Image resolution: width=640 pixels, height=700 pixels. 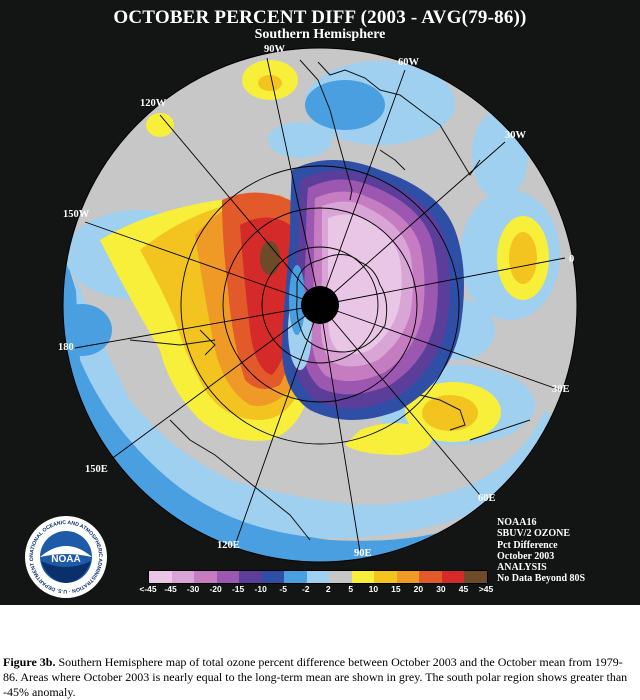 I want to click on colorbar-label: -2, so click(x=305, y=589).